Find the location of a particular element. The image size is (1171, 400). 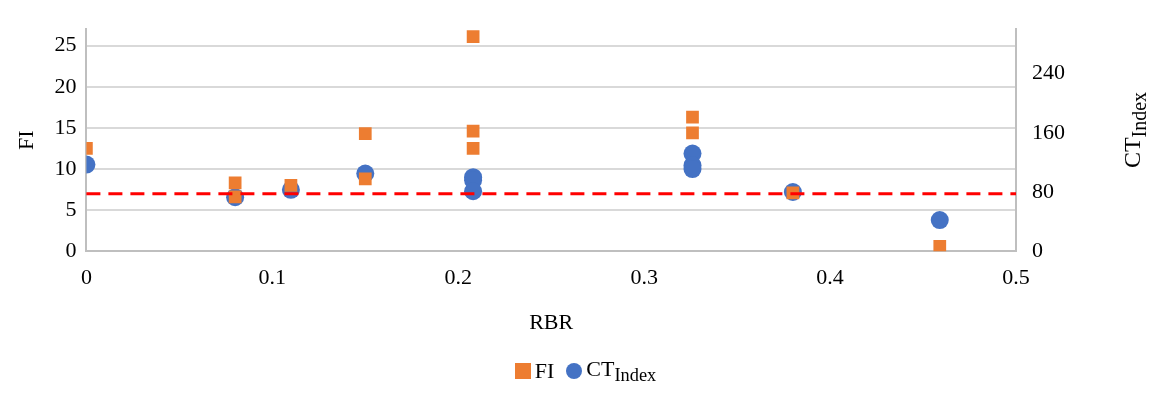

x-axis-title: RBR is located at coordinates (551, 321).